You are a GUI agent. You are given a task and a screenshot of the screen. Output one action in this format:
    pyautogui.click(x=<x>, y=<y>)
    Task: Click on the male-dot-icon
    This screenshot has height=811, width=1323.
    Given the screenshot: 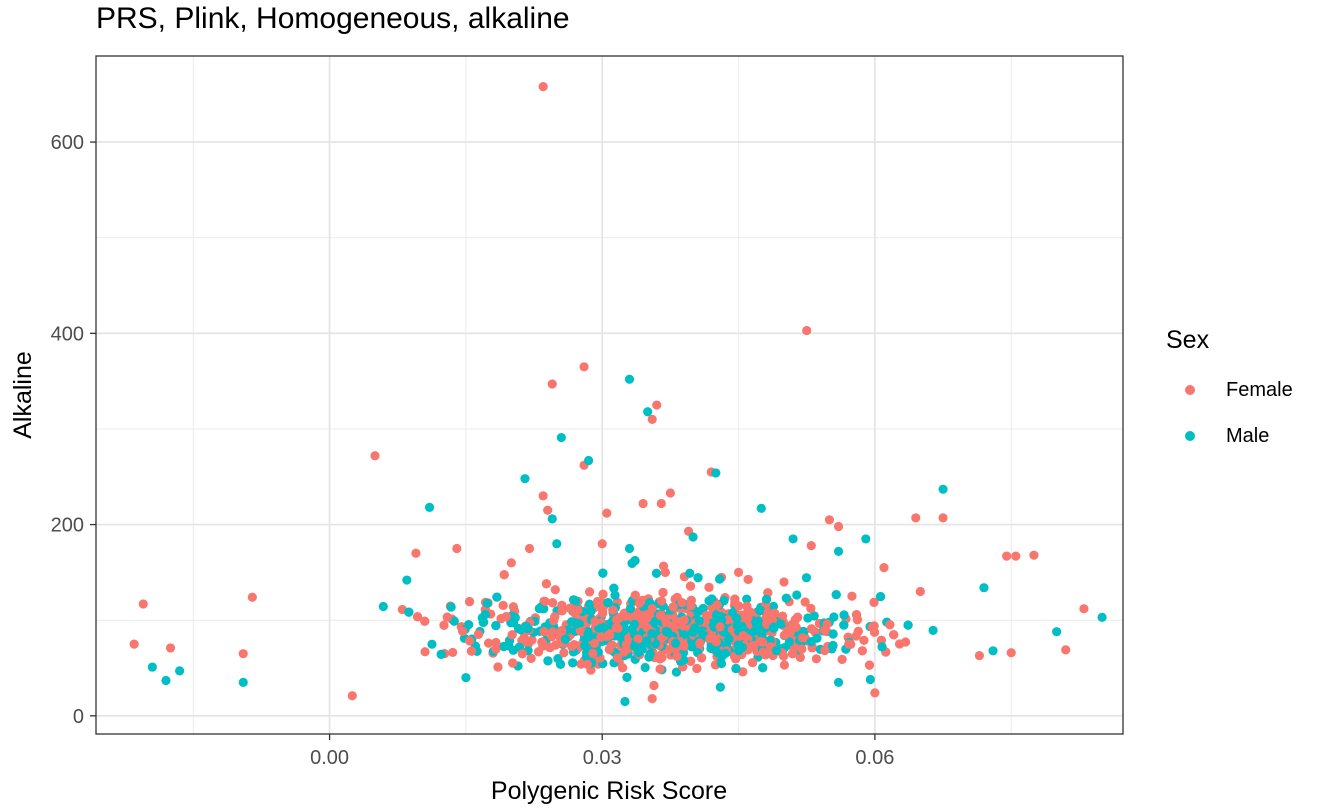 What is the action you would take?
    pyautogui.click(x=1190, y=436)
    